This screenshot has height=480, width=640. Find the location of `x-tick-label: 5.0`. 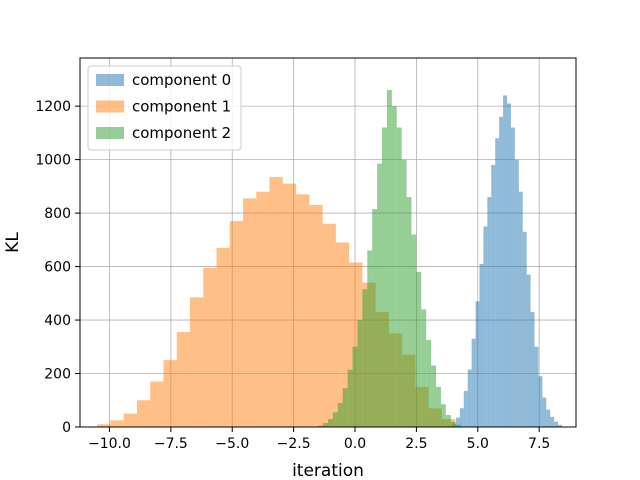

x-tick-label: 5.0 is located at coordinates (478, 444).